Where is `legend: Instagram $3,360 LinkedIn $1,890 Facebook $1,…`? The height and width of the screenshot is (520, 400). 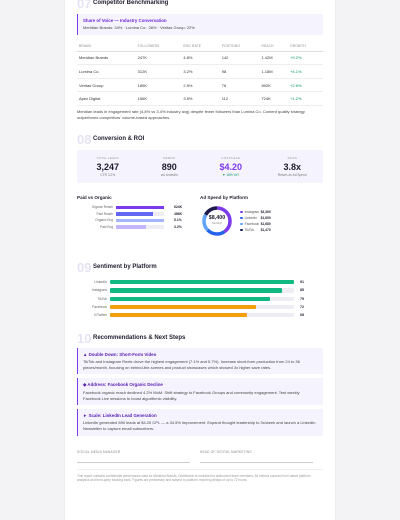
legend: Instagram $3,360 LinkedIn $1,890 Facebook $1,… is located at coordinates (255, 221).